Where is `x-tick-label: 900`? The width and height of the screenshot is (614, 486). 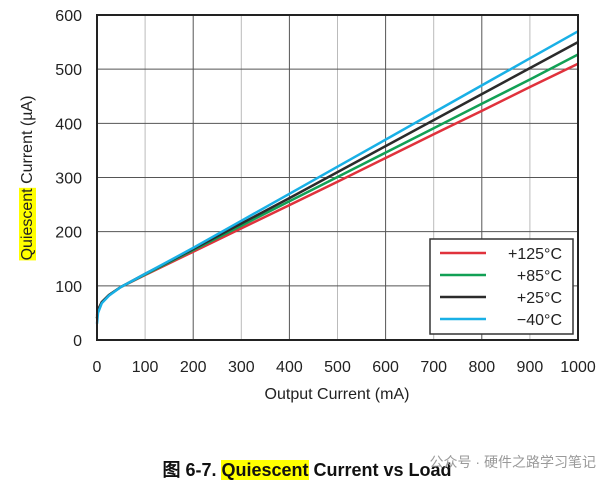
x-tick-label: 900 is located at coordinates (530, 367).